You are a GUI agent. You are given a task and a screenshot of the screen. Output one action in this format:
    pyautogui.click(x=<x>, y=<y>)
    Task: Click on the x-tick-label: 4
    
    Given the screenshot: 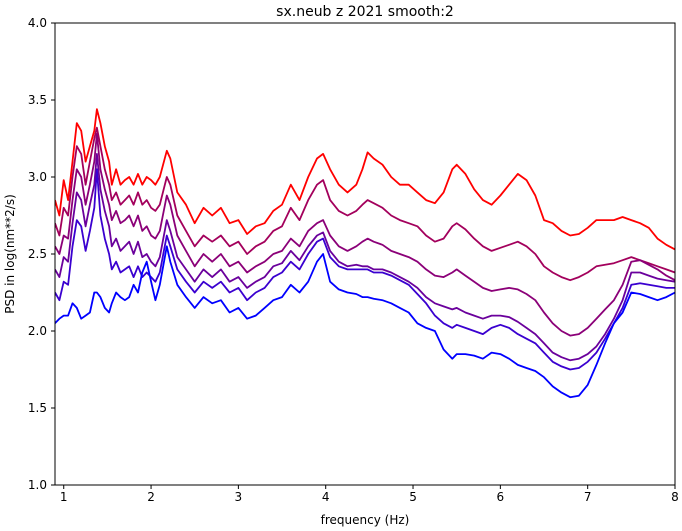 What is the action you would take?
    pyautogui.click(x=326, y=497)
    